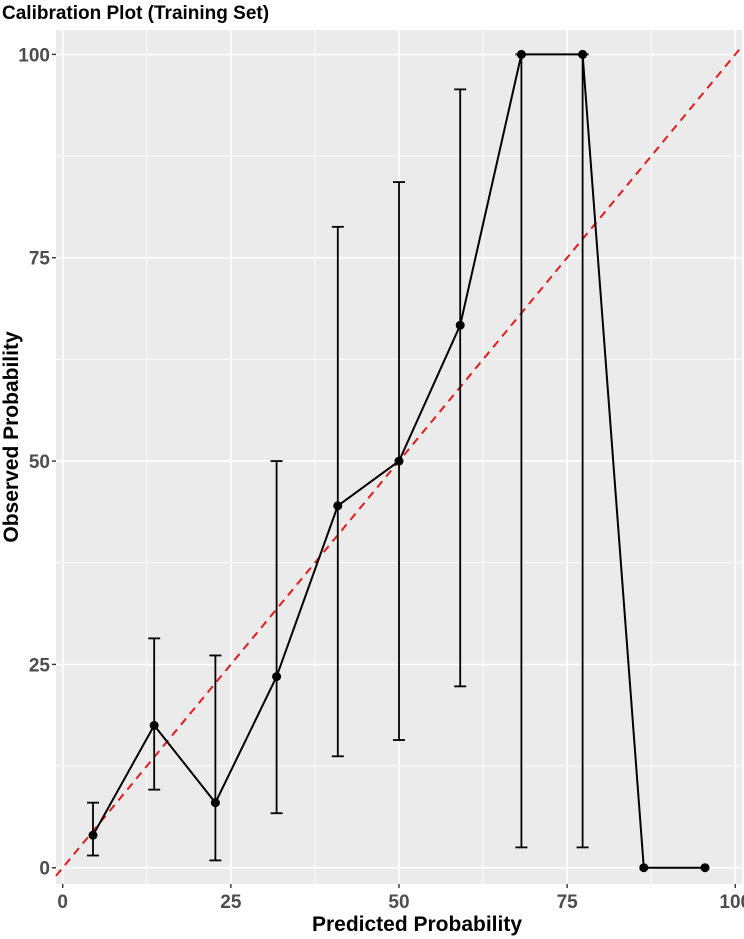 The width and height of the screenshot is (744, 939). What do you see at coordinates (417, 924) in the screenshot?
I see `x-axis-title: Predicted Probability` at bounding box center [417, 924].